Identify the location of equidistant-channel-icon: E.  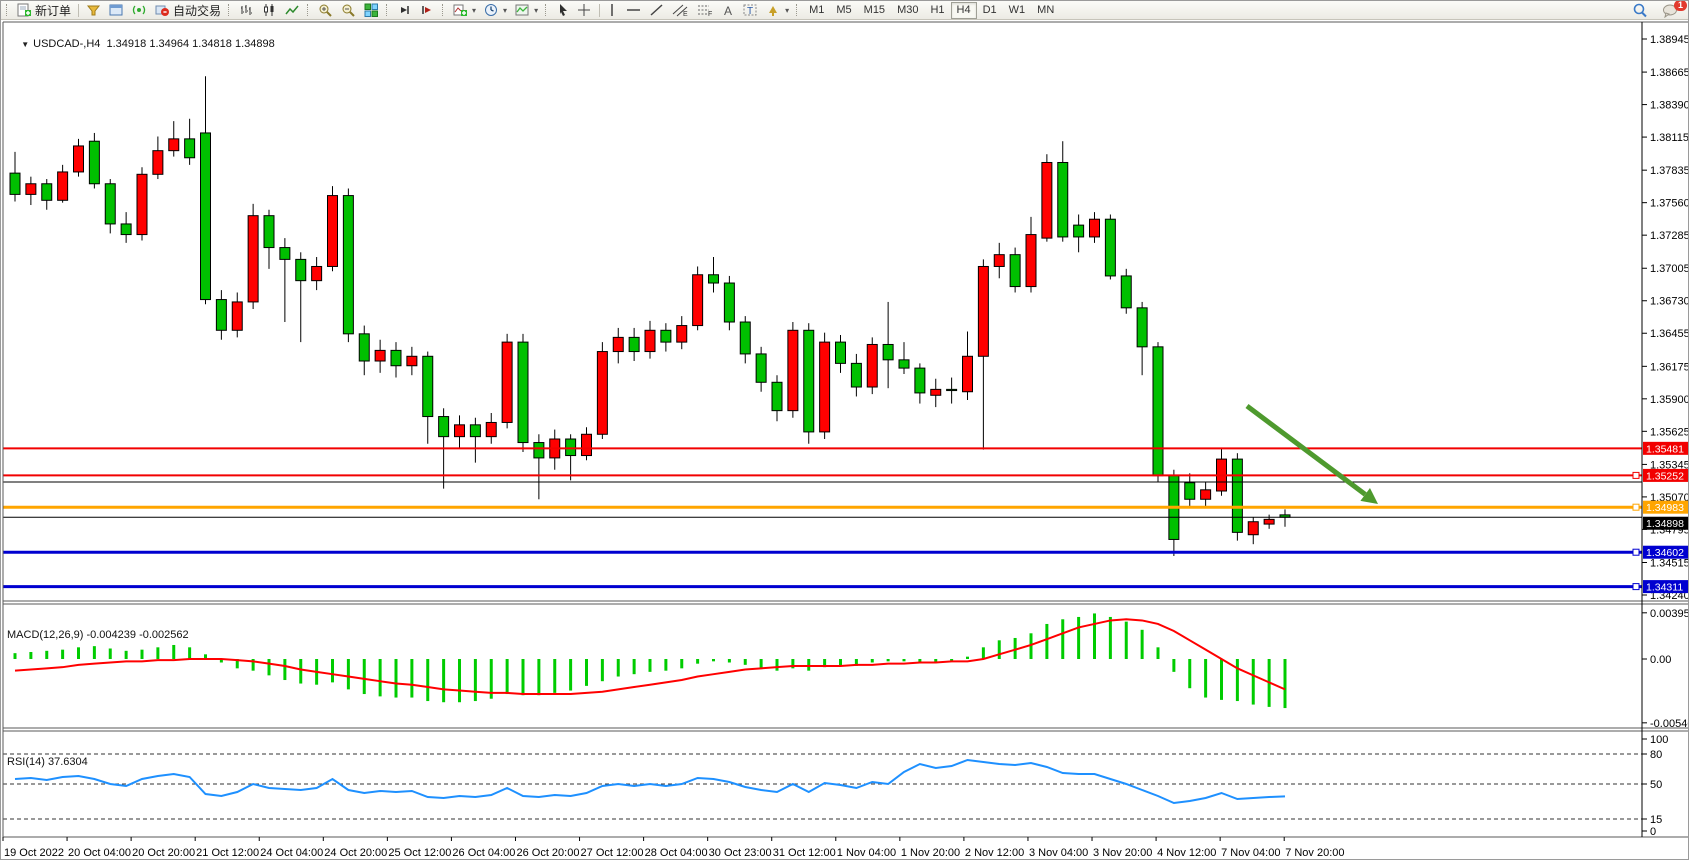
(680, 10).